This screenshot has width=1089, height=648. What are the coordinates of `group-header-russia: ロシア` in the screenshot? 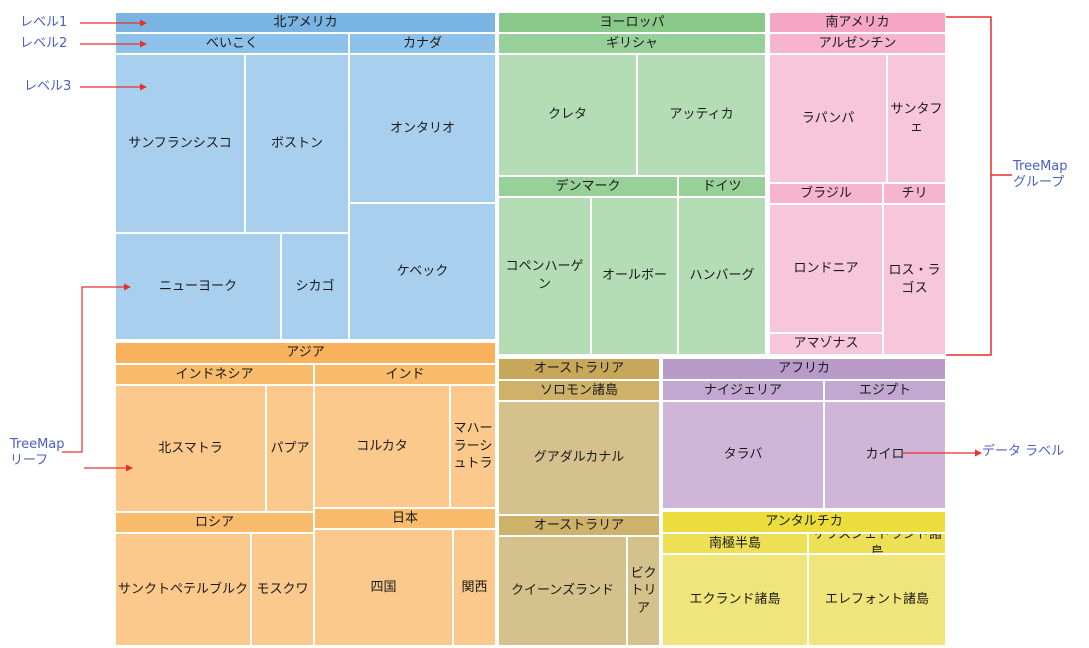 It's located at (214, 522).